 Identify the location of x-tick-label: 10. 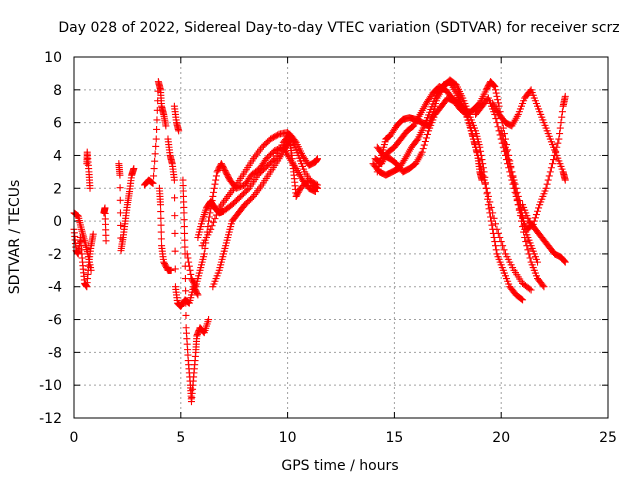
(288, 438).